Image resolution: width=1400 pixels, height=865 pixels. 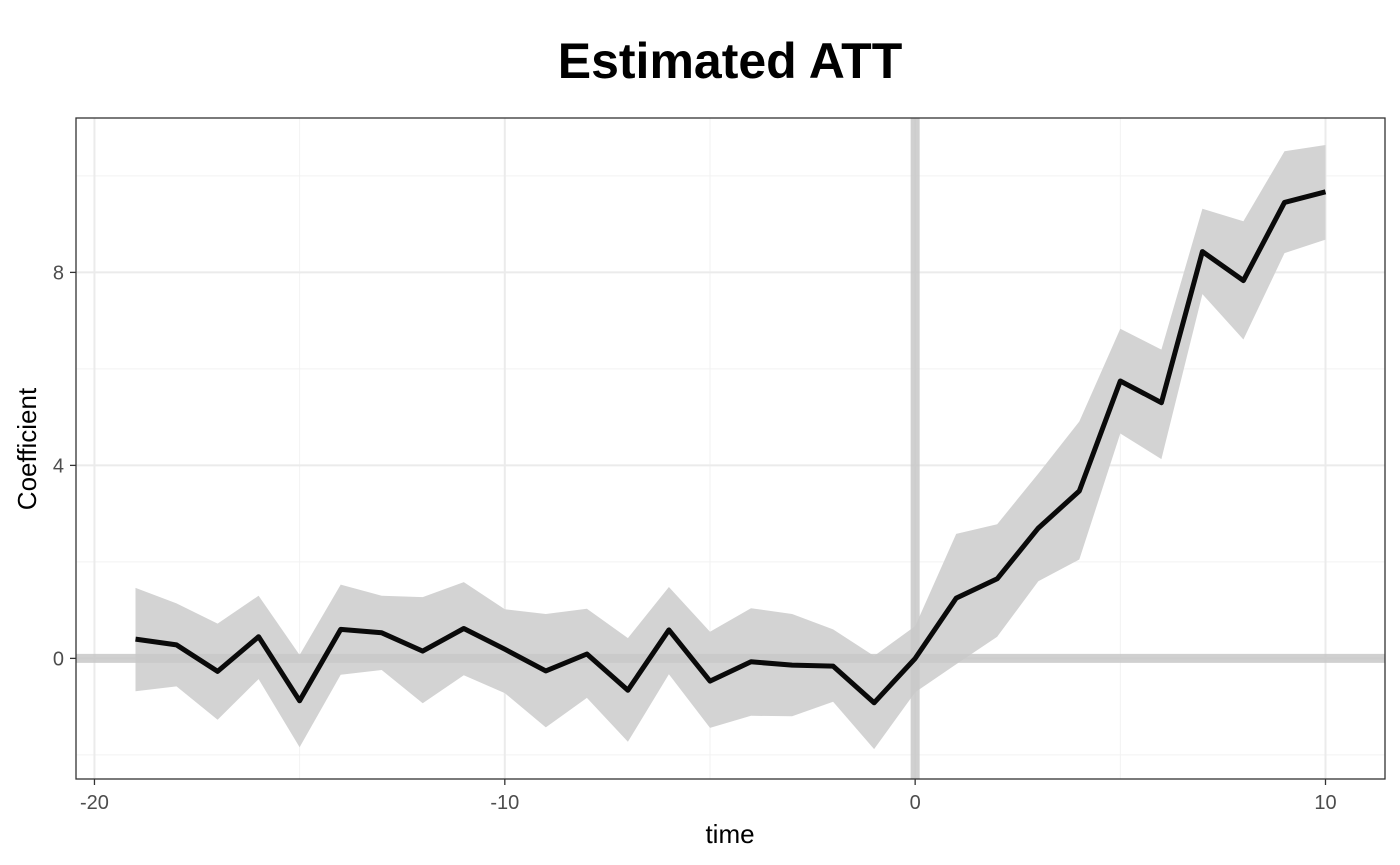 What do you see at coordinates (27, 448) in the screenshot?
I see `y-axis-title: Coefficient` at bounding box center [27, 448].